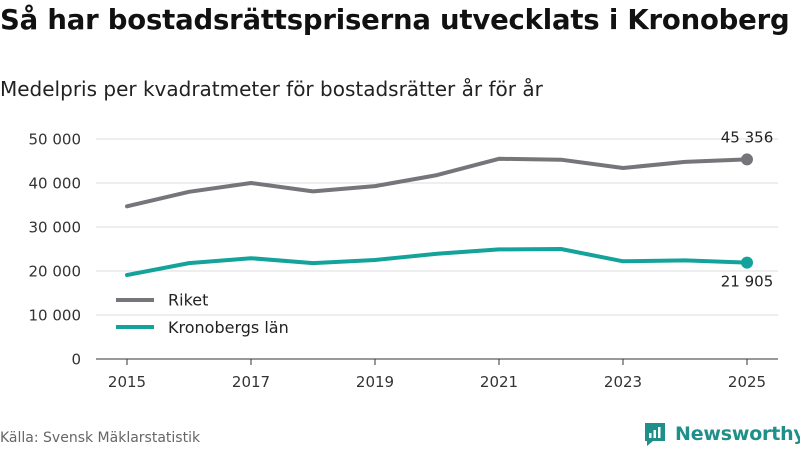 This screenshot has width=800, height=450. Describe the element at coordinates (127, 382) in the screenshot. I see `x-tick-label: 2015` at that location.